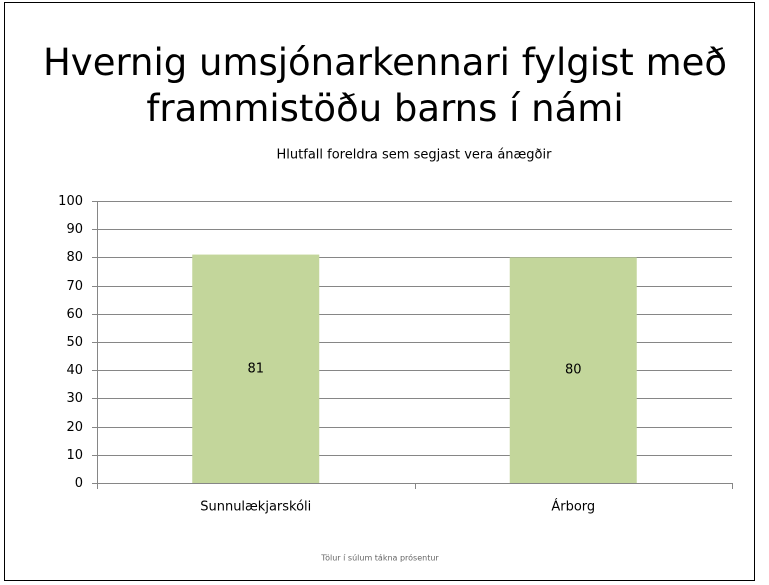  I want to click on data-label: 81, so click(255, 368).